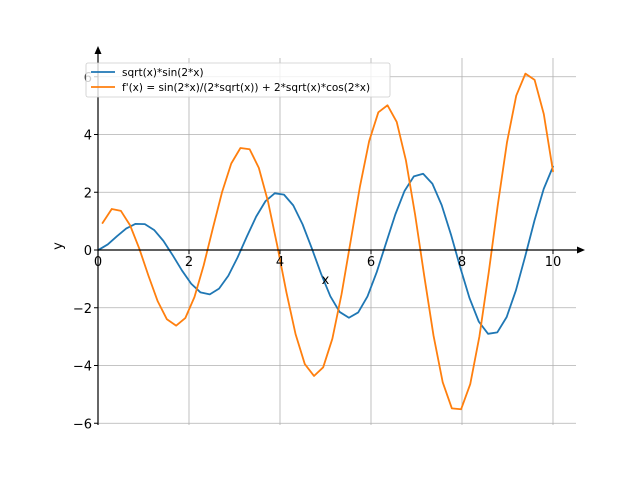 Image resolution: width=640 pixels, height=480 pixels. What do you see at coordinates (326, 280) in the screenshot?
I see `x-axis-title: x` at bounding box center [326, 280].